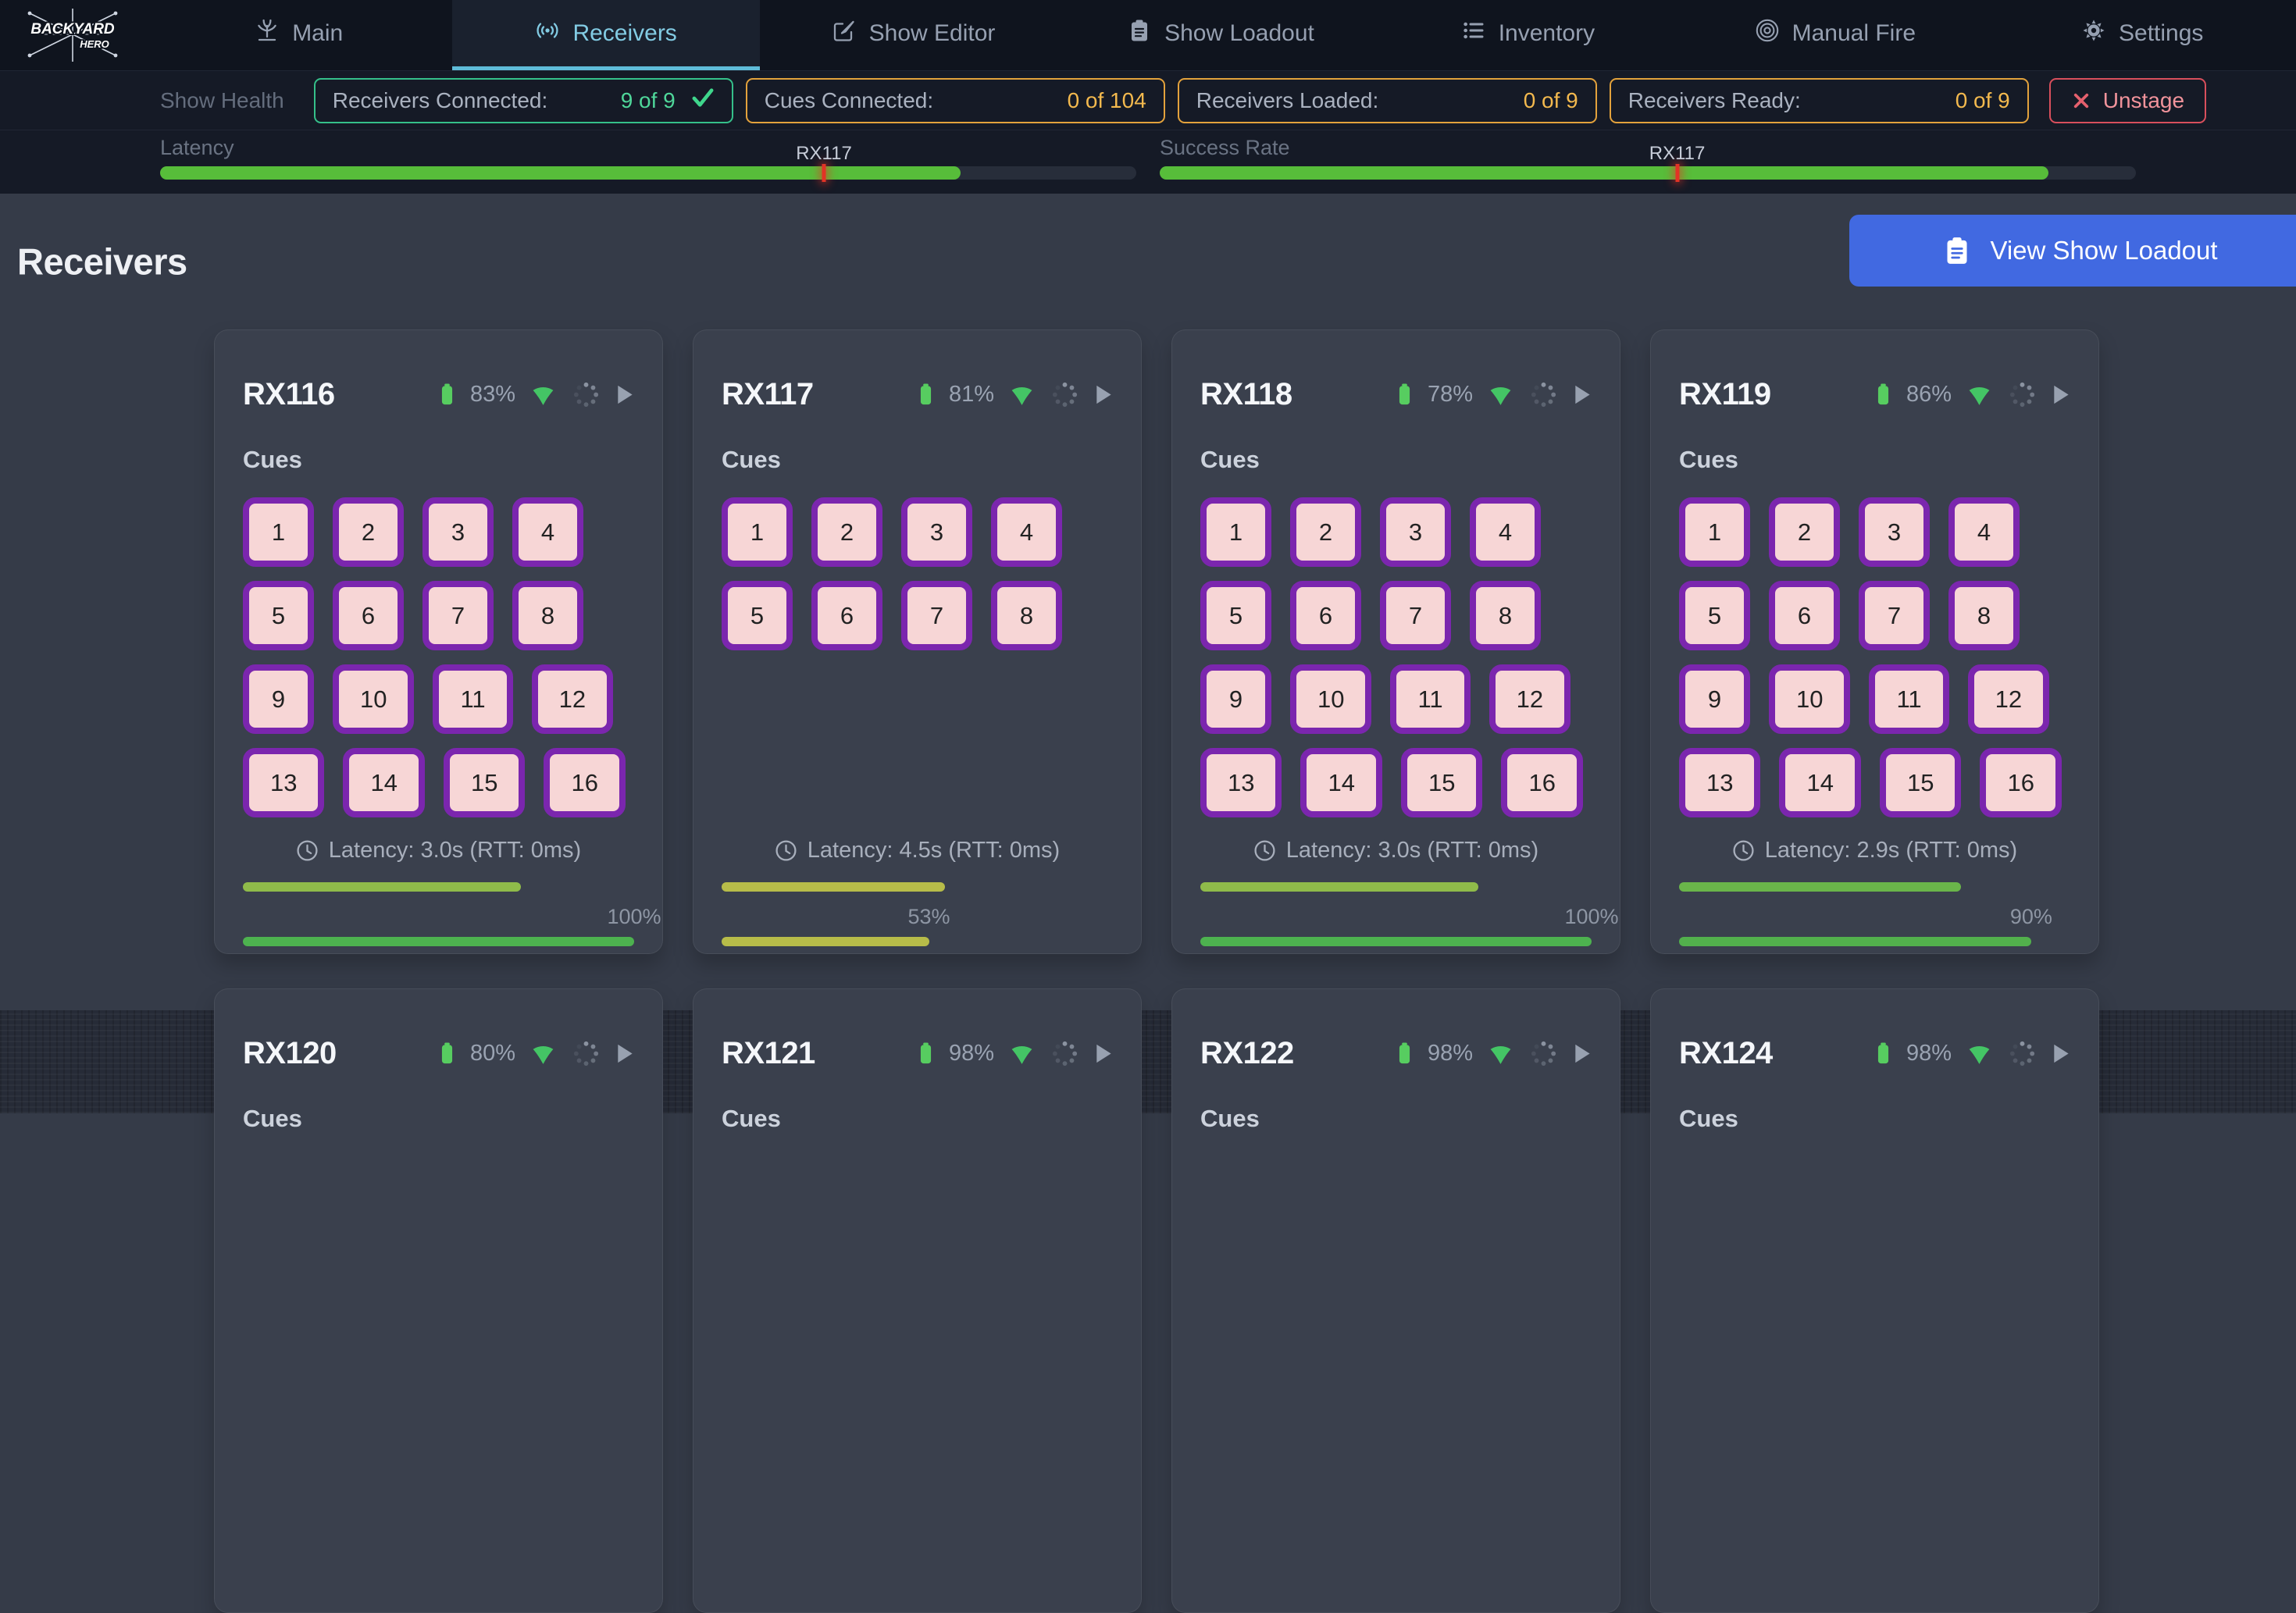  Describe the element at coordinates (2127, 100) in the screenshot. I see `unstage-button: Unstage` at that location.